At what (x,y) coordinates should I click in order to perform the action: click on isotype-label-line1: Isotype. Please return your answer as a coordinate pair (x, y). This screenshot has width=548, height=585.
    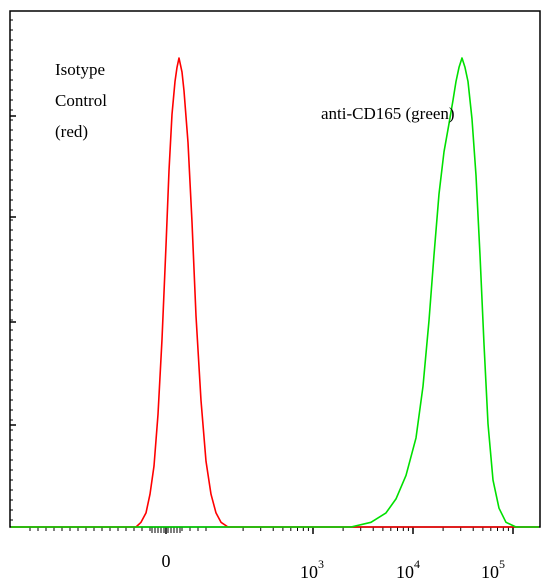
    Looking at the image, I should click on (80, 69).